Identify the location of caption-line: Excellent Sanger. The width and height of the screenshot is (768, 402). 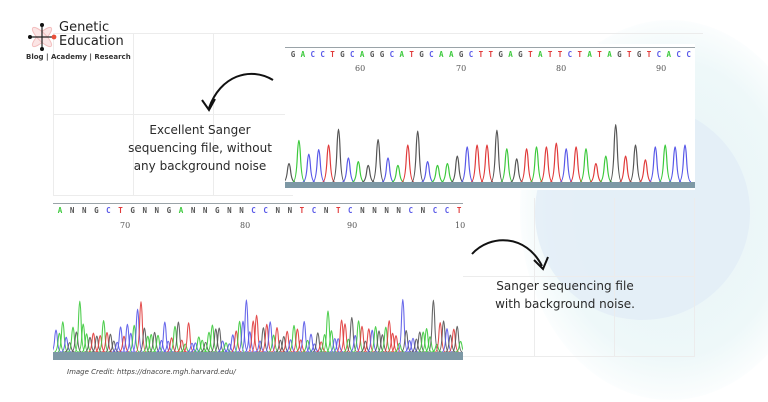
(200, 130).